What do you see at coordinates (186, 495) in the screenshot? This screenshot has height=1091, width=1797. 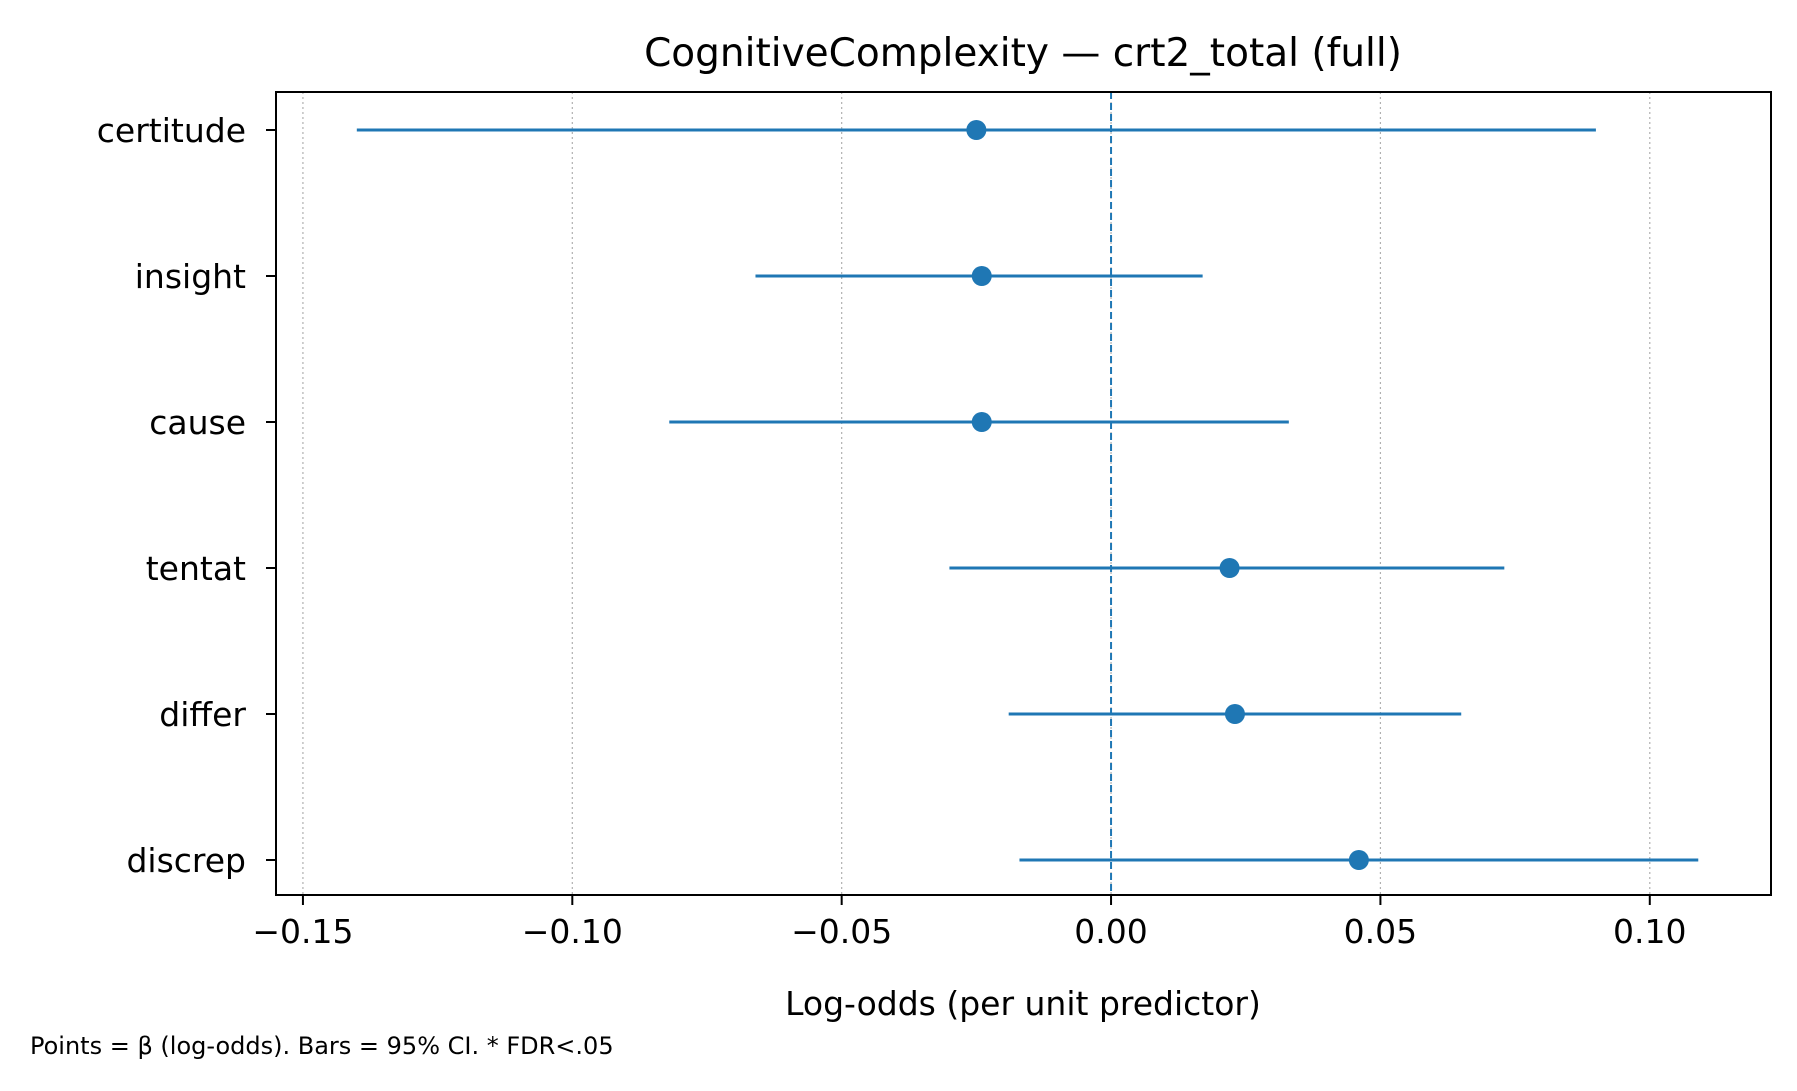 I see `y-axis: certitude insight cause tentat differ discrep` at bounding box center [186, 495].